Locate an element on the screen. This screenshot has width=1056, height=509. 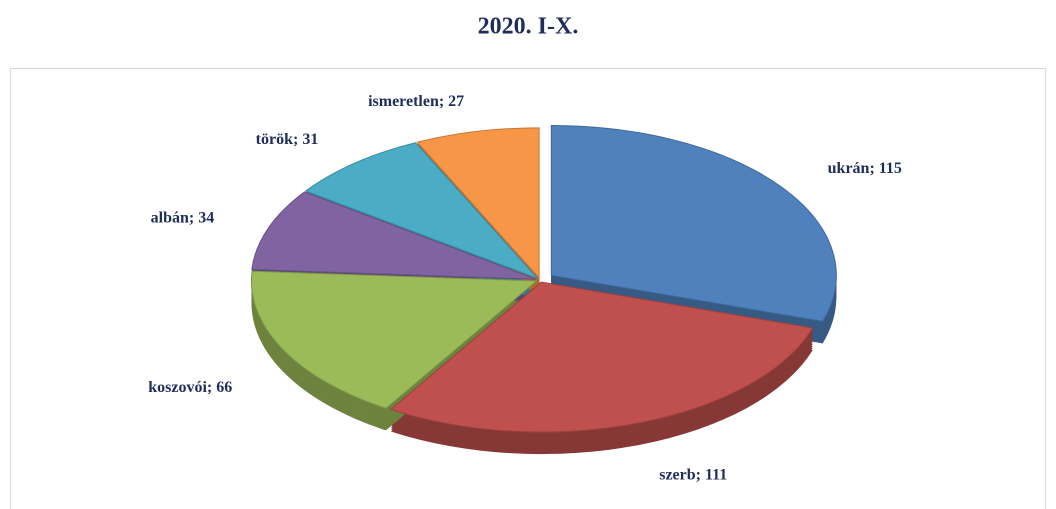
data-label: török; 31 is located at coordinates (287, 139).